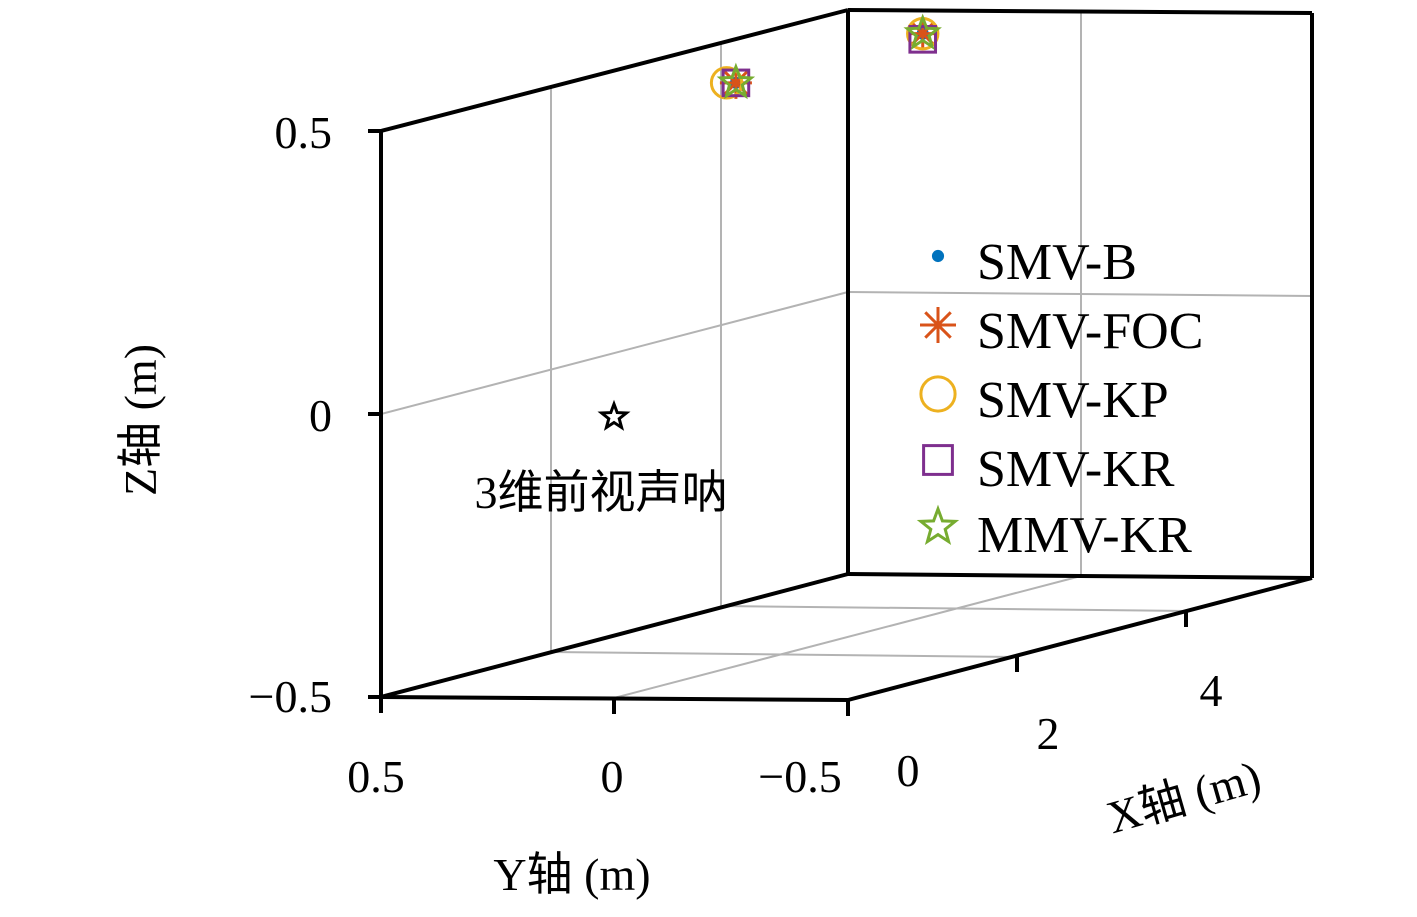 Image resolution: width=1417 pixels, height=917 pixels. I want to click on legend-marker-pentagram, so click(938, 525).